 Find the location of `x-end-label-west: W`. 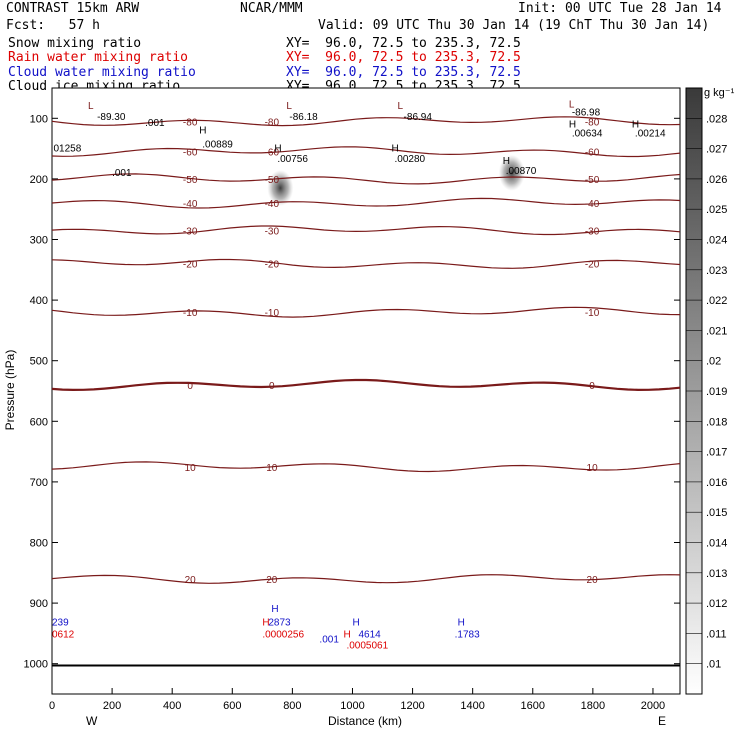

x-end-label-west: W is located at coordinates (92, 721).